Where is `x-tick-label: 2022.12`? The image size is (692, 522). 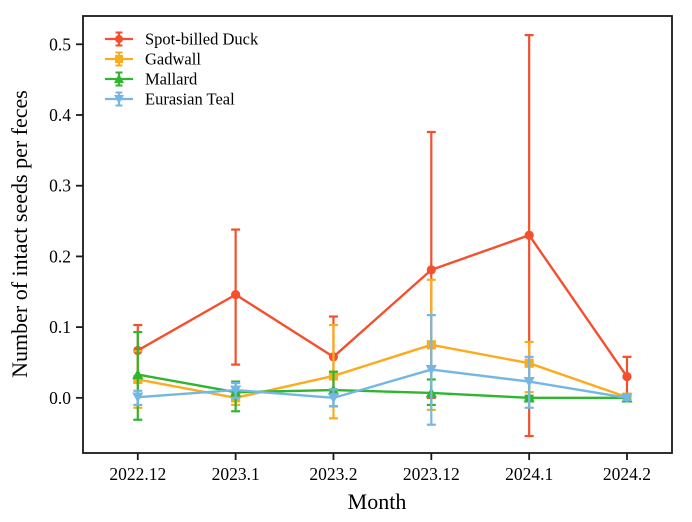
x-tick-label: 2022.12 is located at coordinates (137, 474).